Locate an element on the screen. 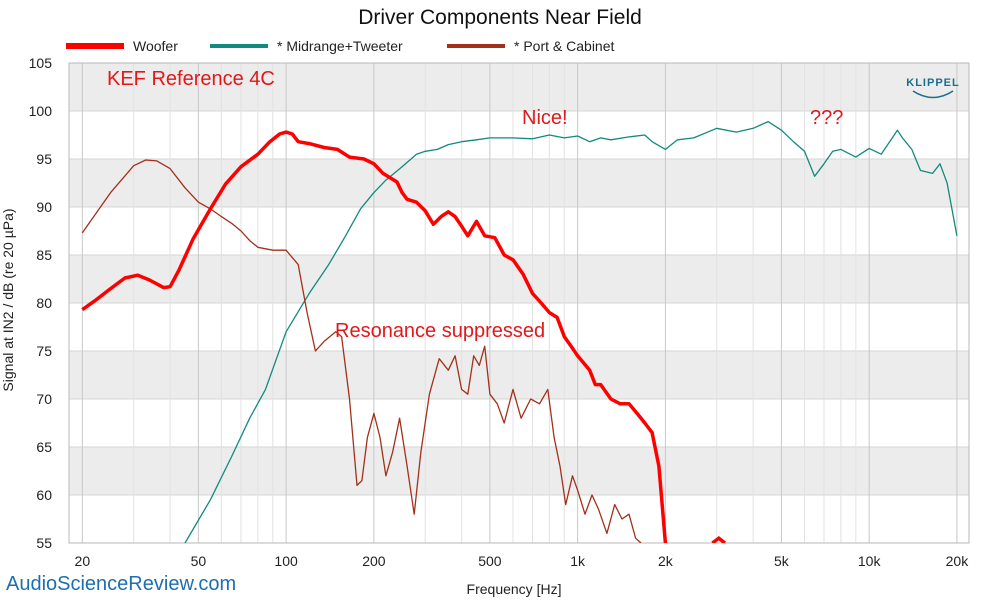 The image size is (1000, 600). annotation-question: ??? is located at coordinates (826, 118).